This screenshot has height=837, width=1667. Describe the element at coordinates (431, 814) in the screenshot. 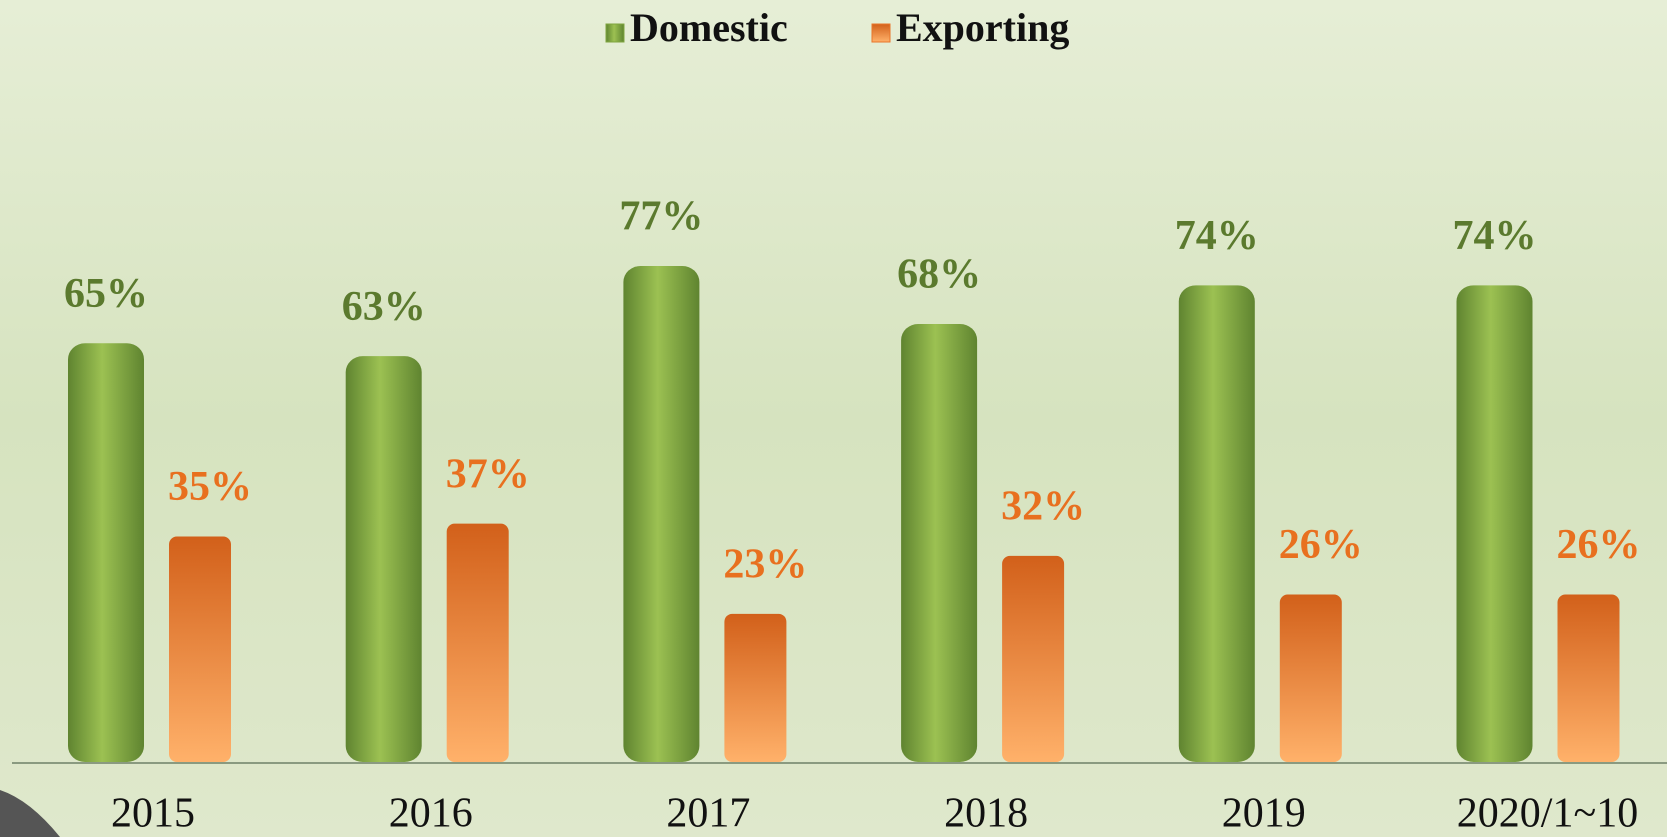

I see `x-tick-label: 2016` at that location.